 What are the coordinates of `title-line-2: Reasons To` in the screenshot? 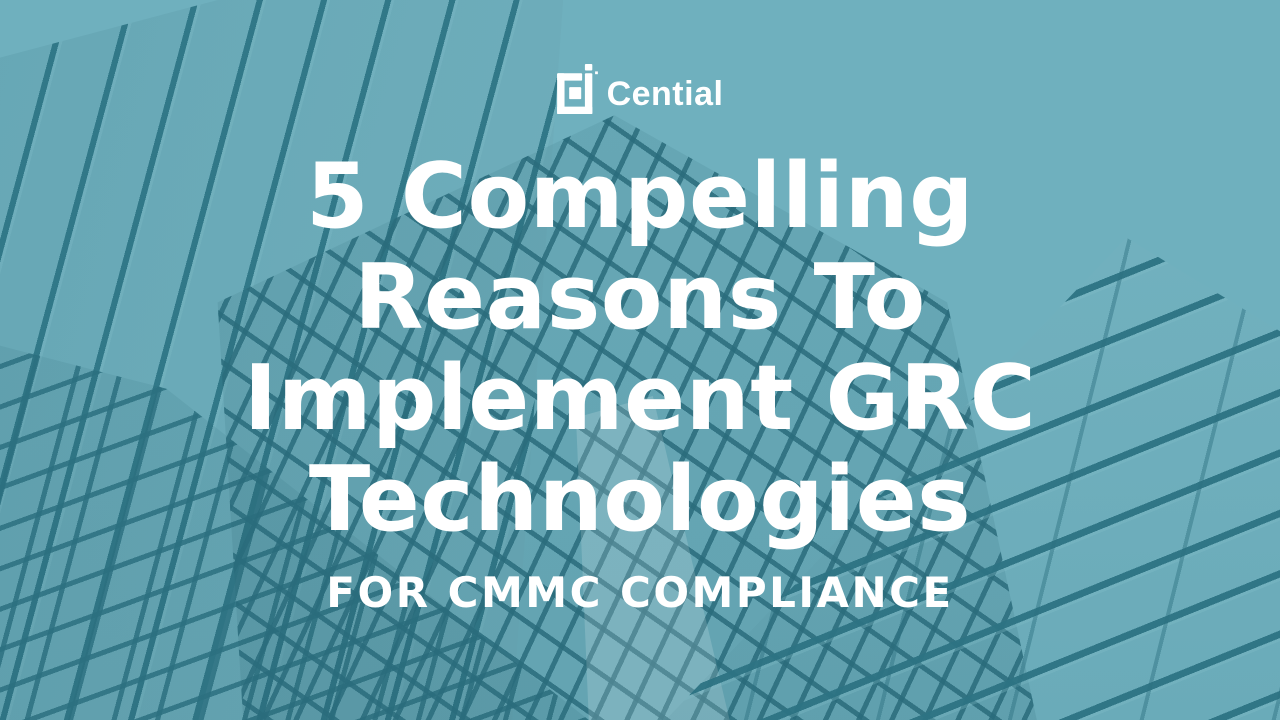 It's located at (640, 297).